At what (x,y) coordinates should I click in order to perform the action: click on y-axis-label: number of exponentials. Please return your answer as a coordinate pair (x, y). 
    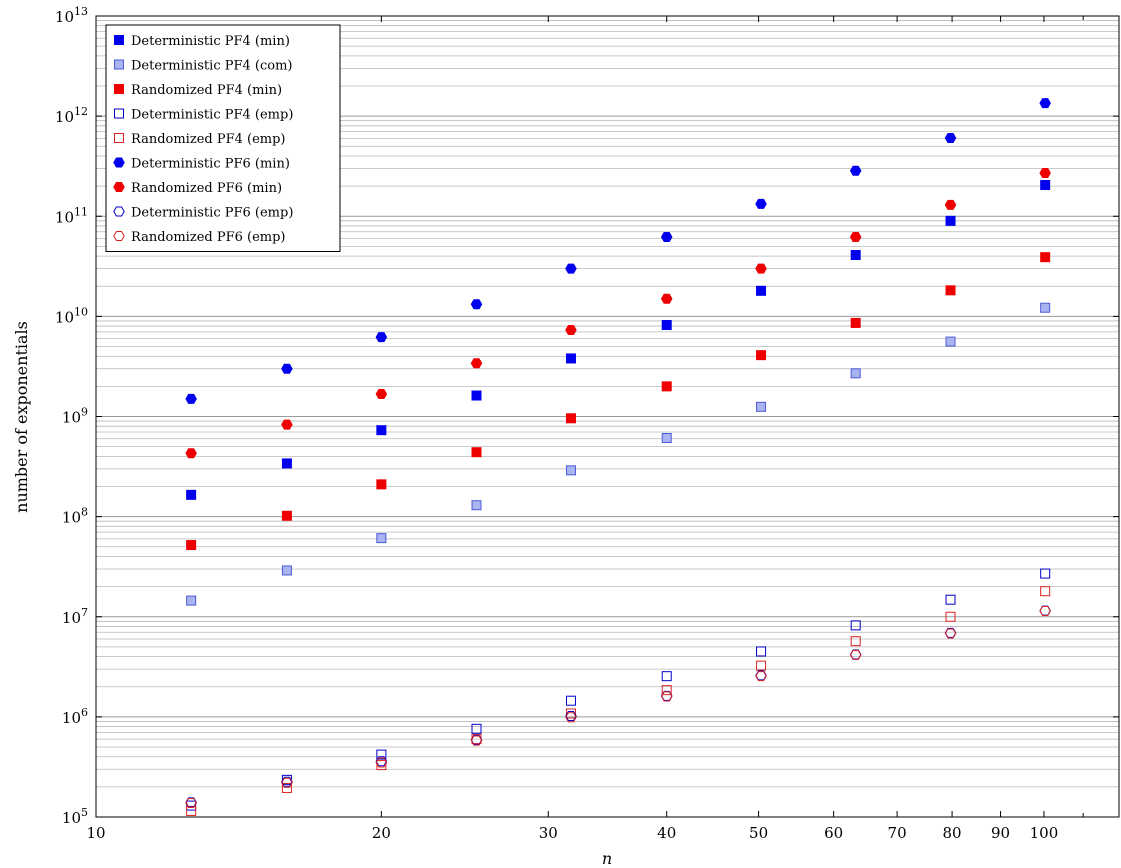
    Looking at the image, I should click on (21, 417).